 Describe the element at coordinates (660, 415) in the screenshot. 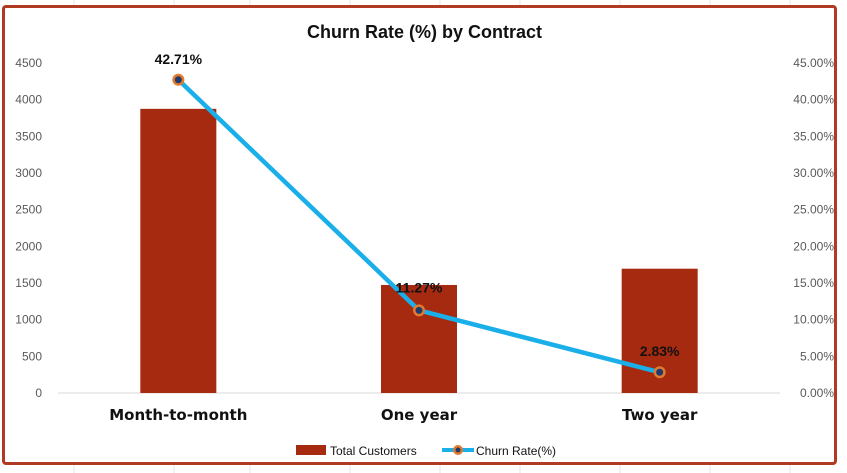

I see `category-label: Two year` at that location.